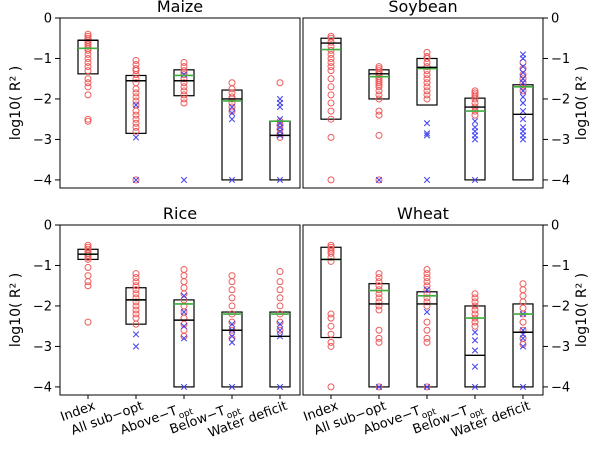 The width and height of the screenshot is (602, 453). What do you see at coordinates (423, 213) in the screenshot?
I see `panel-title: Wheat` at bounding box center [423, 213].